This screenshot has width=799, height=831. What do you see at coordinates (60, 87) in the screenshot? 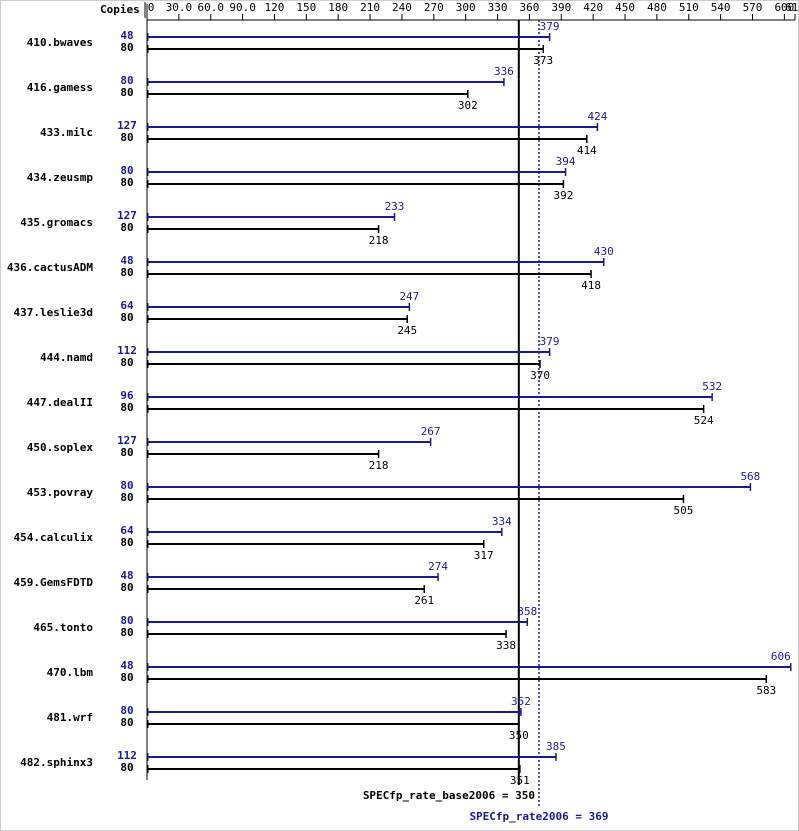
I see `benchmark-label: 416.gamess` at bounding box center [60, 87].